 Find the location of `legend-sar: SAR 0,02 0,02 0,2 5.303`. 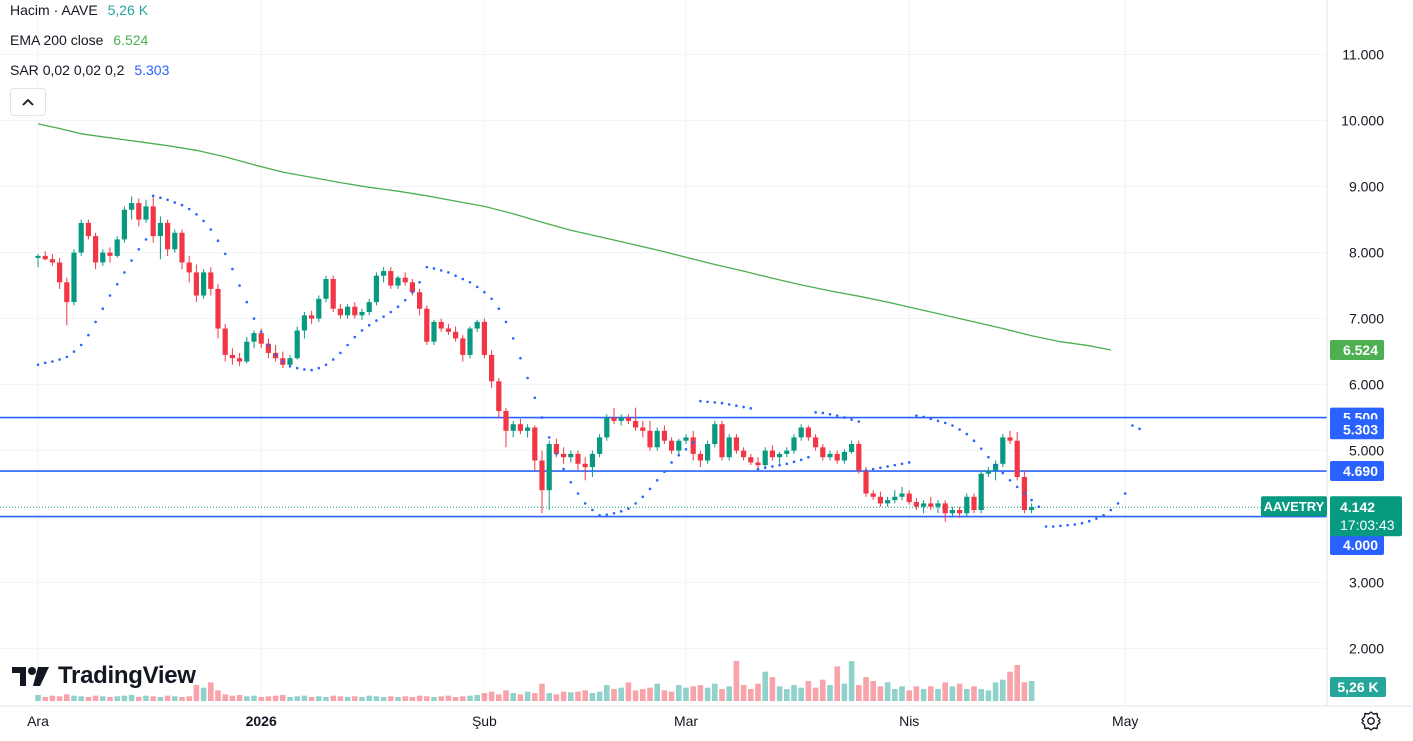

legend-sar: SAR 0,02 0,02 0,2 5.303 is located at coordinates (89, 70).